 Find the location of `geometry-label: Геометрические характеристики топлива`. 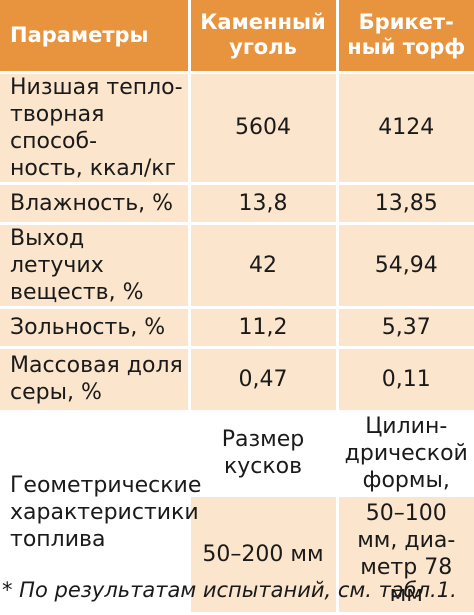

geometry-label: Геометрические характеристики топлива is located at coordinates (100, 513).